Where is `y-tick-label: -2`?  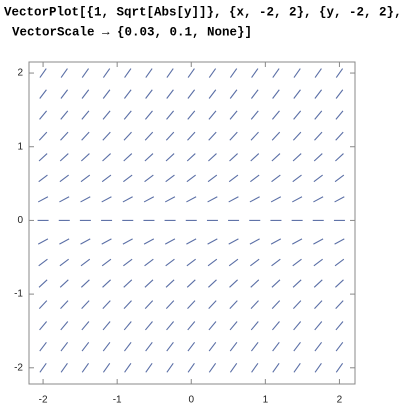
y-tick-label: -2 is located at coordinates (18, 367).